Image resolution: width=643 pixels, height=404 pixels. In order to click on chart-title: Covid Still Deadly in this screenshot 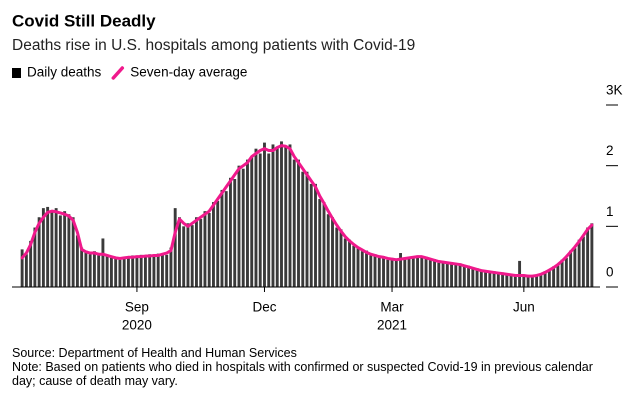, I will do `click(84, 20)`.